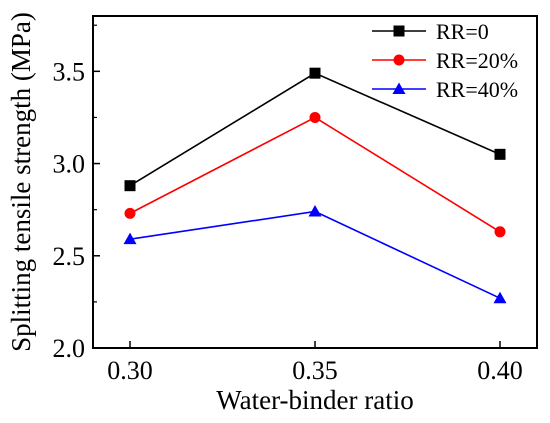 The height and width of the screenshot is (423, 550). I want to click on x-tick-label: 0.30, so click(130, 370).